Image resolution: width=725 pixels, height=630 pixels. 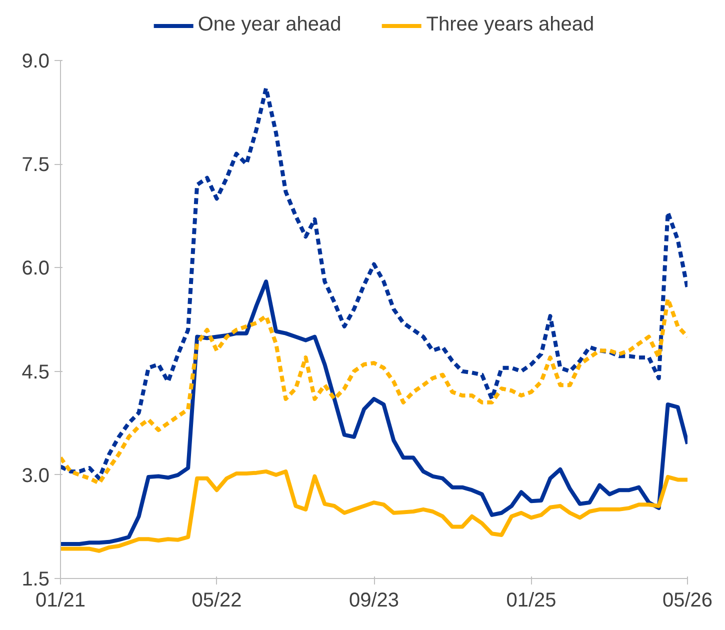 What do you see at coordinates (36, 61) in the screenshot?
I see `y-tick-label: 9.0` at bounding box center [36, 61].